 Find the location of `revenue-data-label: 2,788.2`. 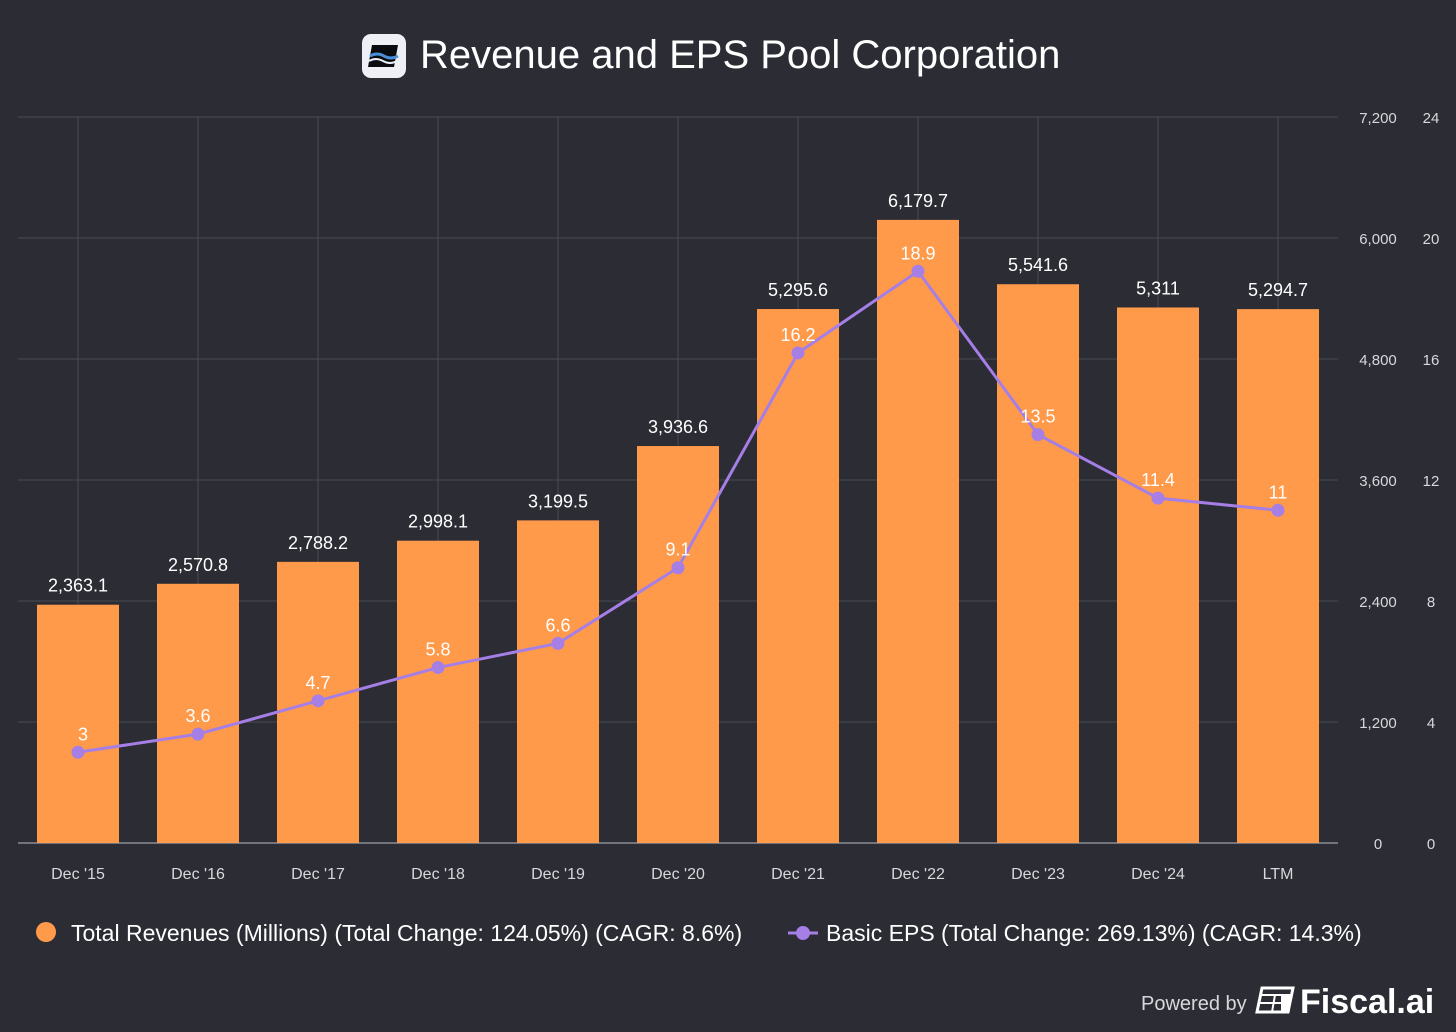

revenue-data-label: 2,788.2 is located at coordinates (318, 543).